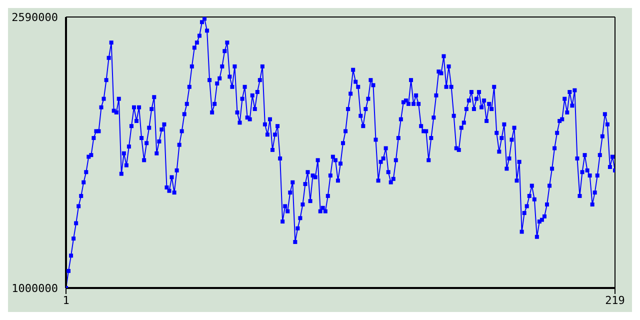  I want to click on y-tick-label: 1000000, so click(35, 288).